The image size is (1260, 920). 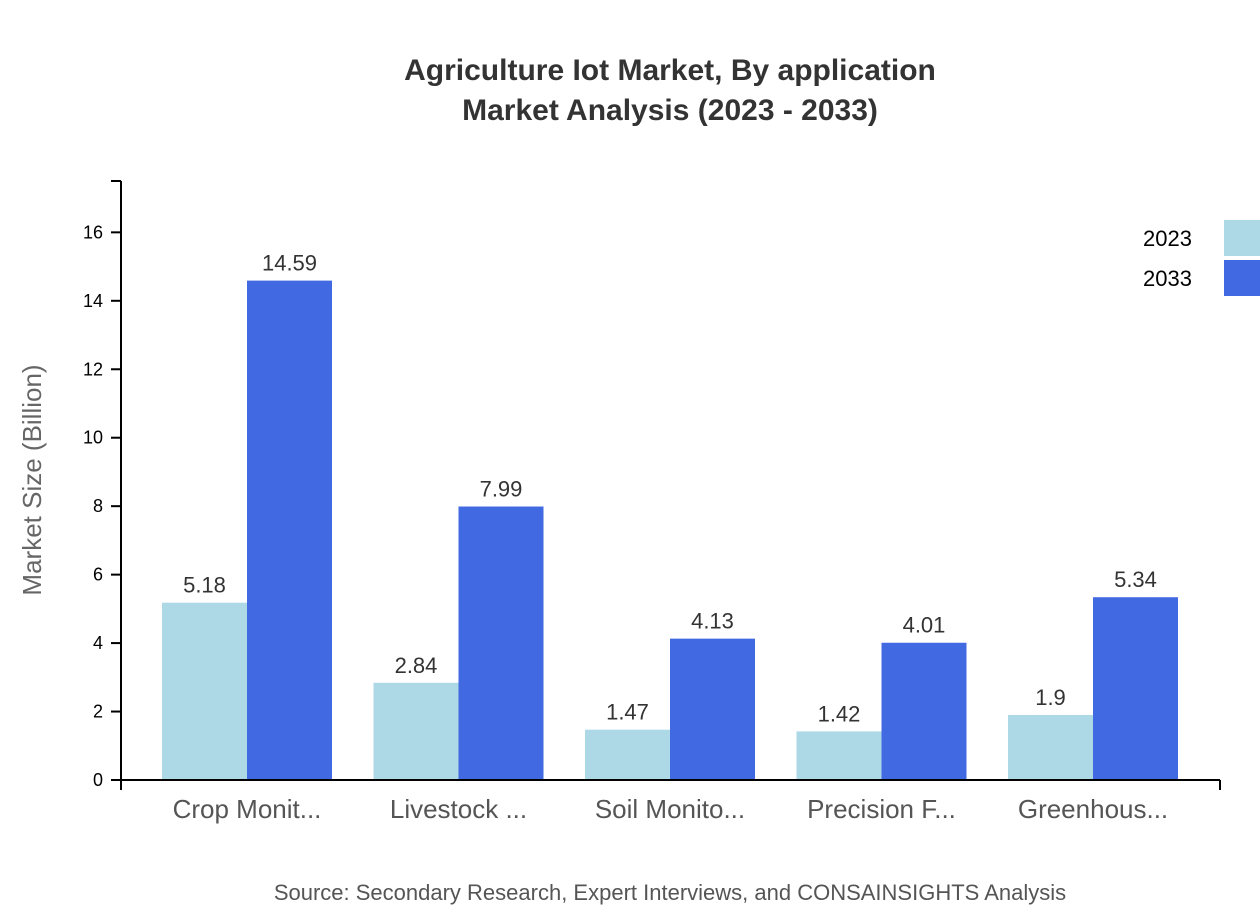 What do you see at coordinates (98, 575) in the screenshot?
I see `y-tick-label: 6` at bounding box center [98, 575].